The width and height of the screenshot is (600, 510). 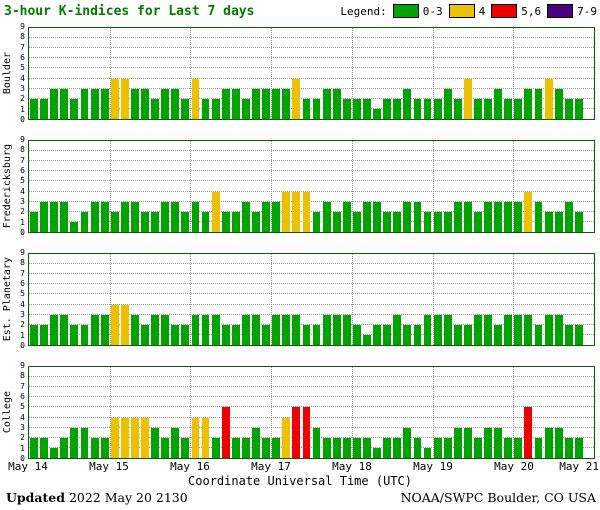 I want to click on station-label-college: College, so click(x=7, y=412).